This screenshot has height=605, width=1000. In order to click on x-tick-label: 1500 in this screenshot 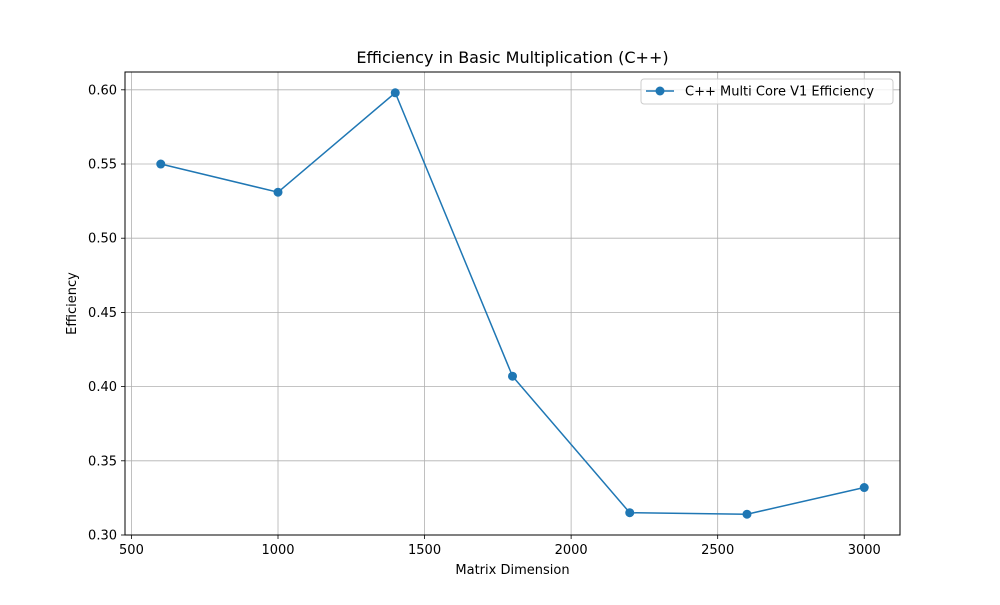, I will do `click(424, 550)`.